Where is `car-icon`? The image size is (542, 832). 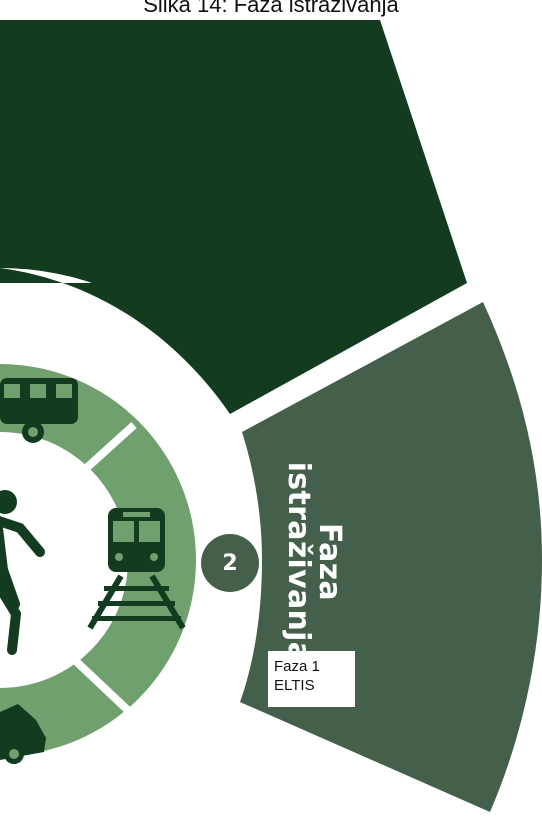 car-icon is located at coordinates (23, 734).